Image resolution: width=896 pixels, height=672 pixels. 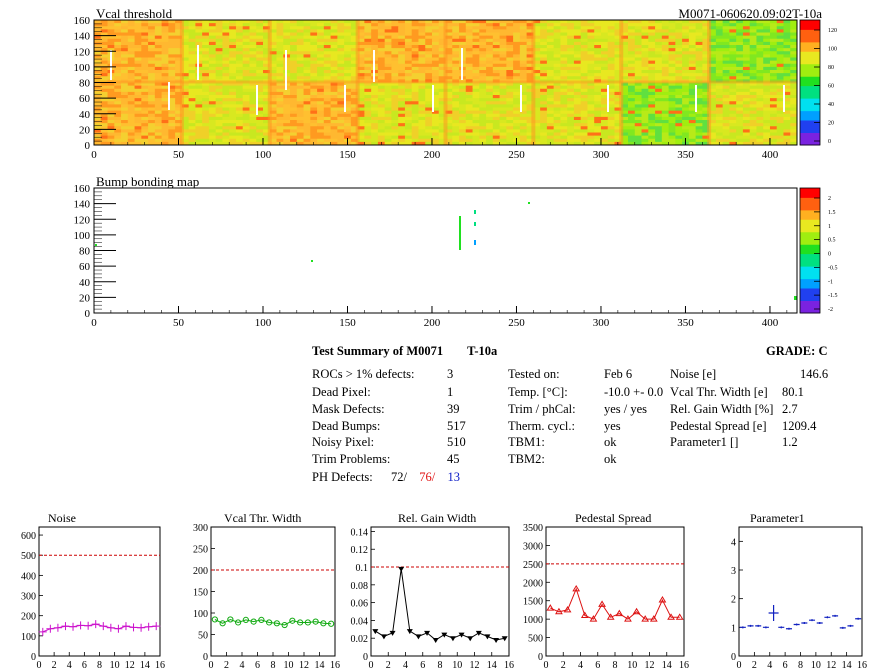 I want to click on y-tick-label: 0.08, so click(x=360, y=586).